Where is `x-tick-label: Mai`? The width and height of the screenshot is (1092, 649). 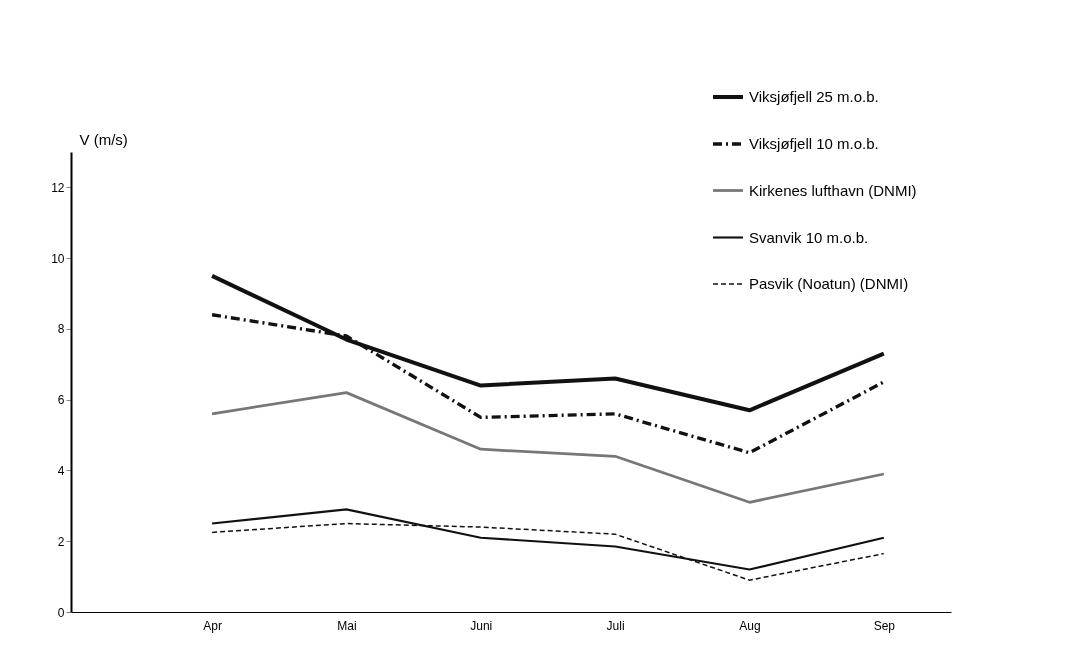
x-tick-label: Mai is located at coordinates (347, 625).